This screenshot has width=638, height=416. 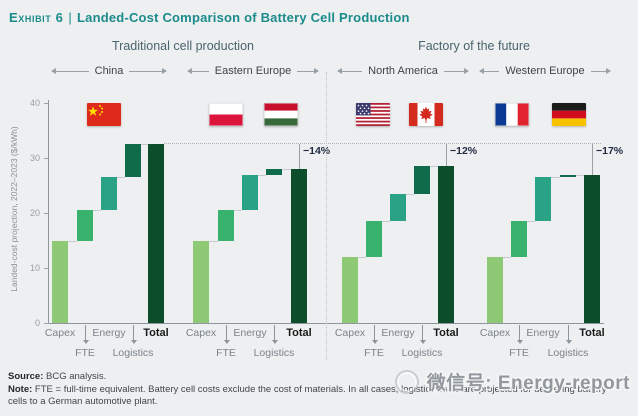 I want to click on delta-label: −17%, so click(x=610, y=151).